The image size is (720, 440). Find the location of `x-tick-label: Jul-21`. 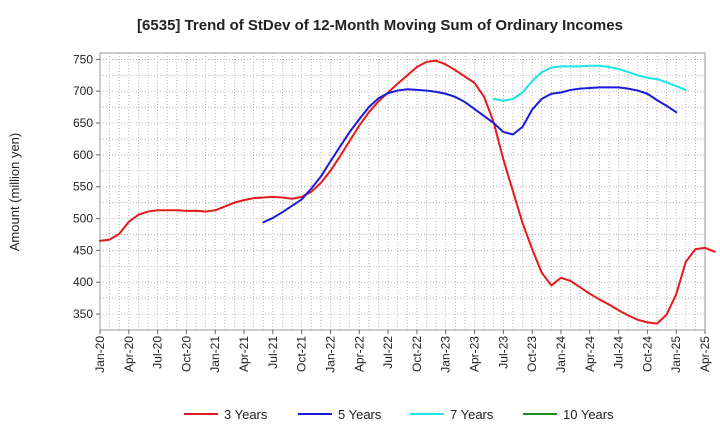

x-tick-label: Jul-21 is located at coordinates (273, 352).